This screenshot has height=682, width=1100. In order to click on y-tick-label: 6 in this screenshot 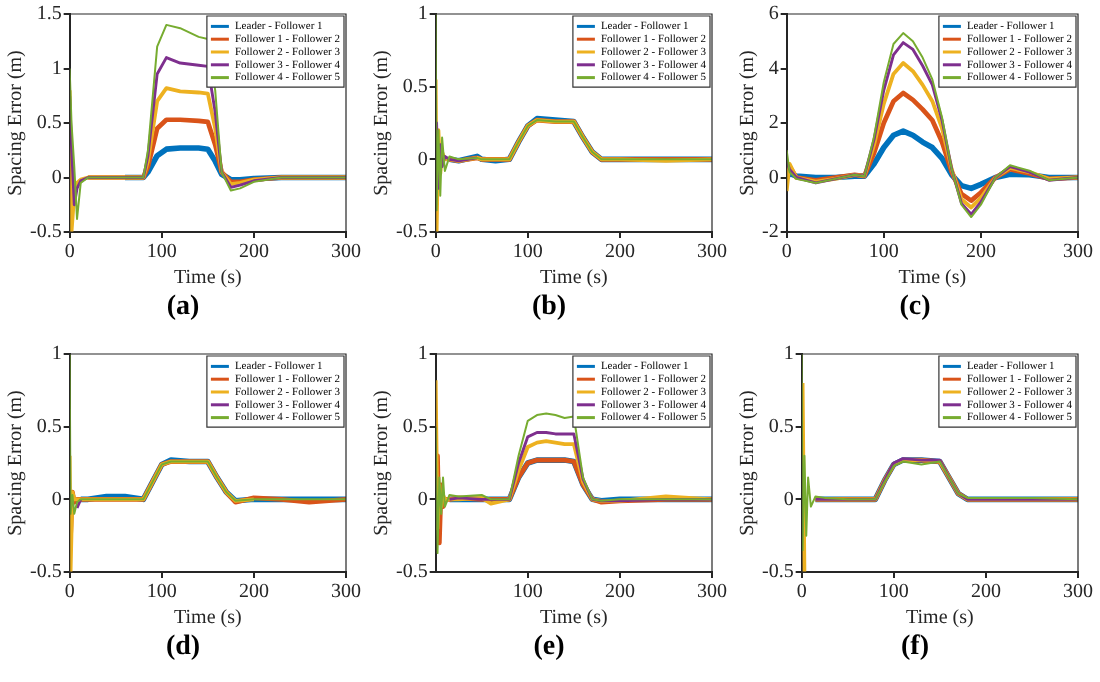, I will do `click(773, 14)`.